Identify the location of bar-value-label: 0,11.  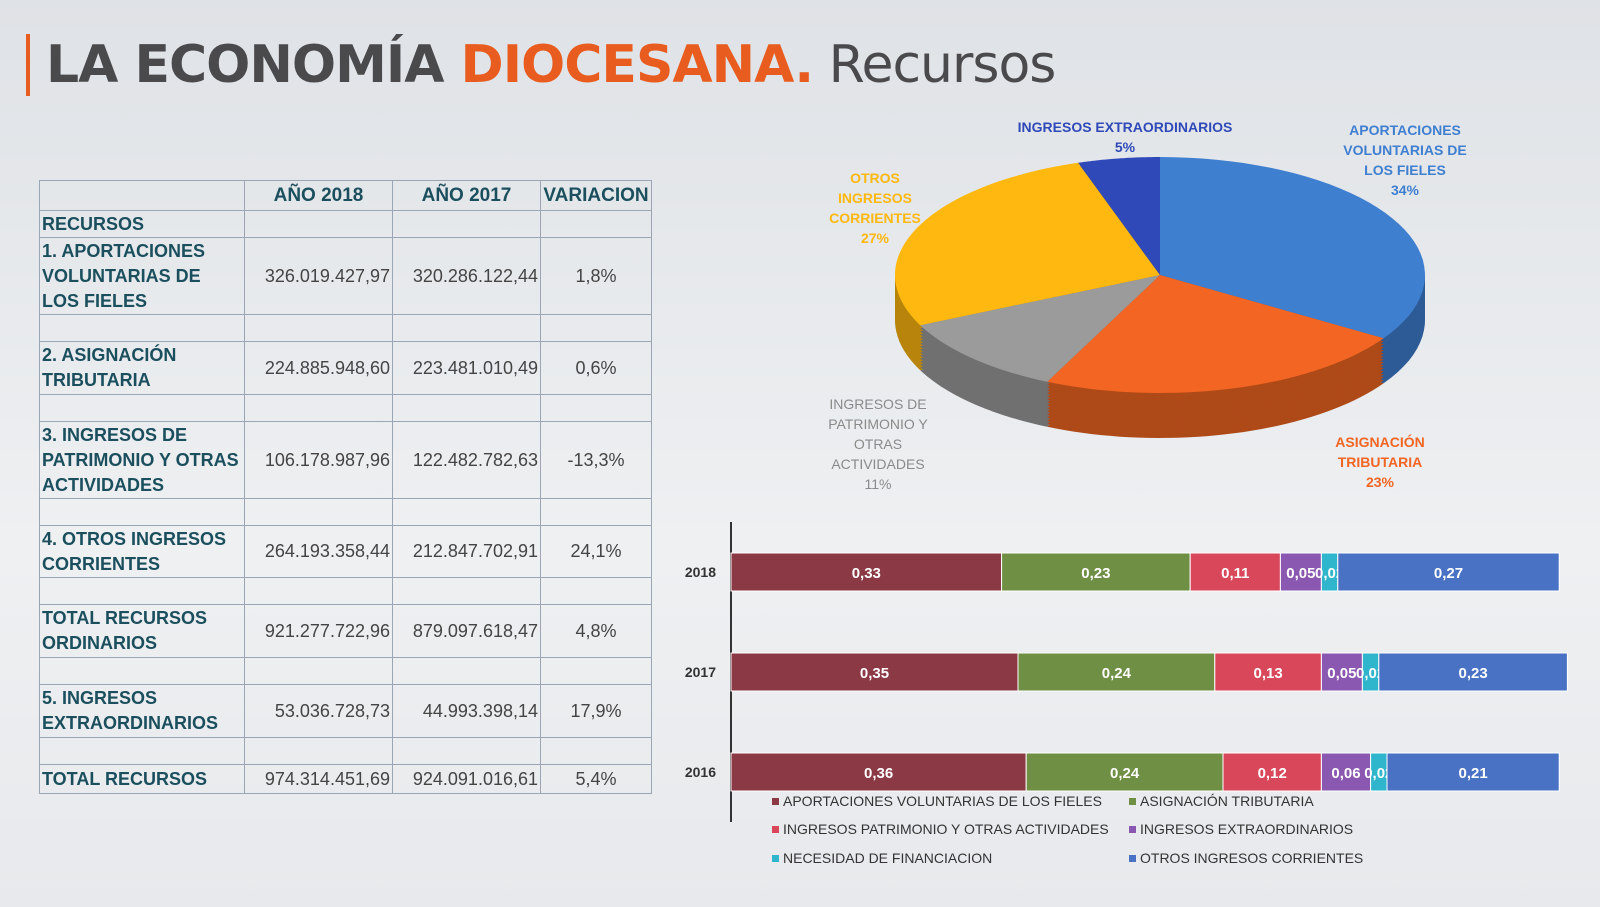
(1235, 573).